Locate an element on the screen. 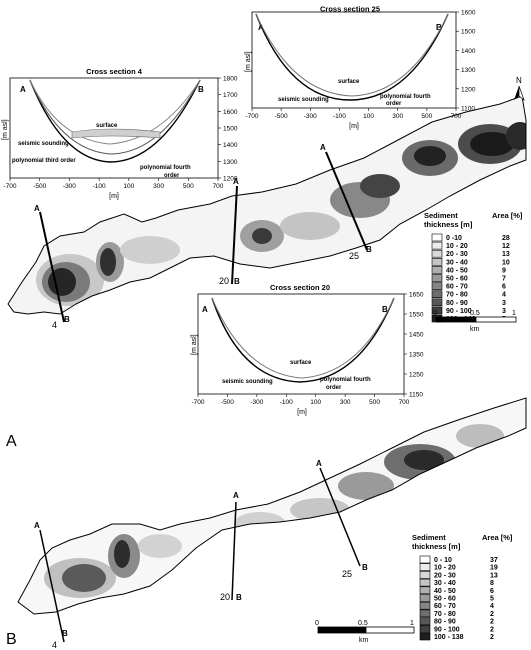  legend-row: 80 - 90 2 is located at coordinates (456, 621).